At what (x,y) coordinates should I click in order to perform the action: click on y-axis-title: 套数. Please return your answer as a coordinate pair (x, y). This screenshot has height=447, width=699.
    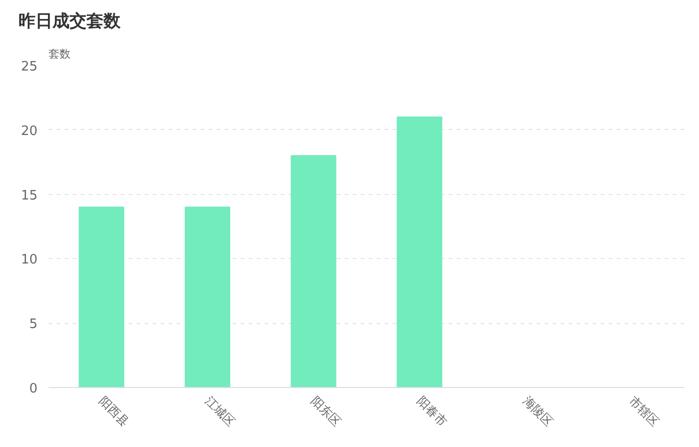
    Looking at the image, I should click on (59, 54).